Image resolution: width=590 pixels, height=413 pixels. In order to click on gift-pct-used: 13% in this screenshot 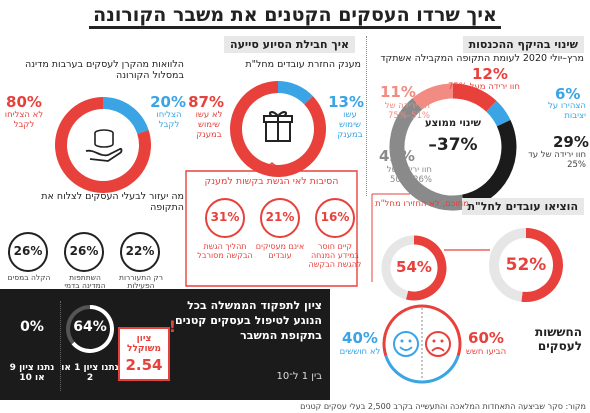, I will do `click(346, 102)`.